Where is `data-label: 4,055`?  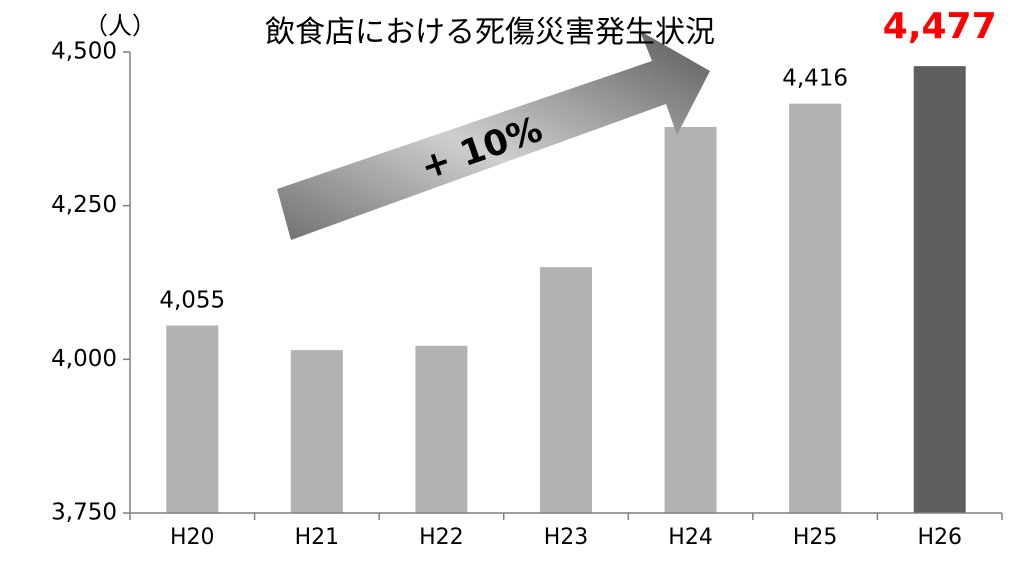
data-label: 4,055 is located at coordinates (192, 301).